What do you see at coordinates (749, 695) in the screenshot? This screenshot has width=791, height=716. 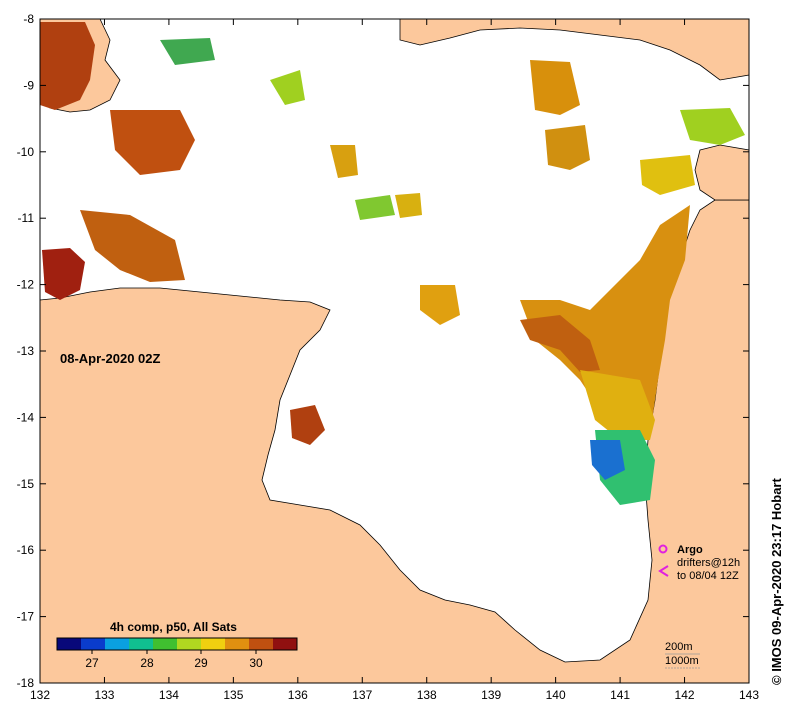 I see `lon-tick-label: 143` at bounding box center [749, 695].